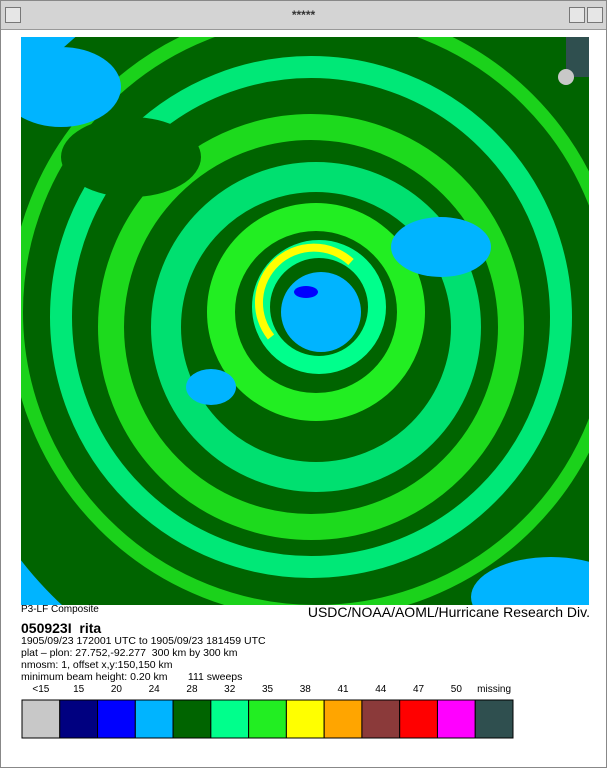  Describe the element at coordinates (343, 689) in the screenshot. I see `legend-label: 41` at that location.